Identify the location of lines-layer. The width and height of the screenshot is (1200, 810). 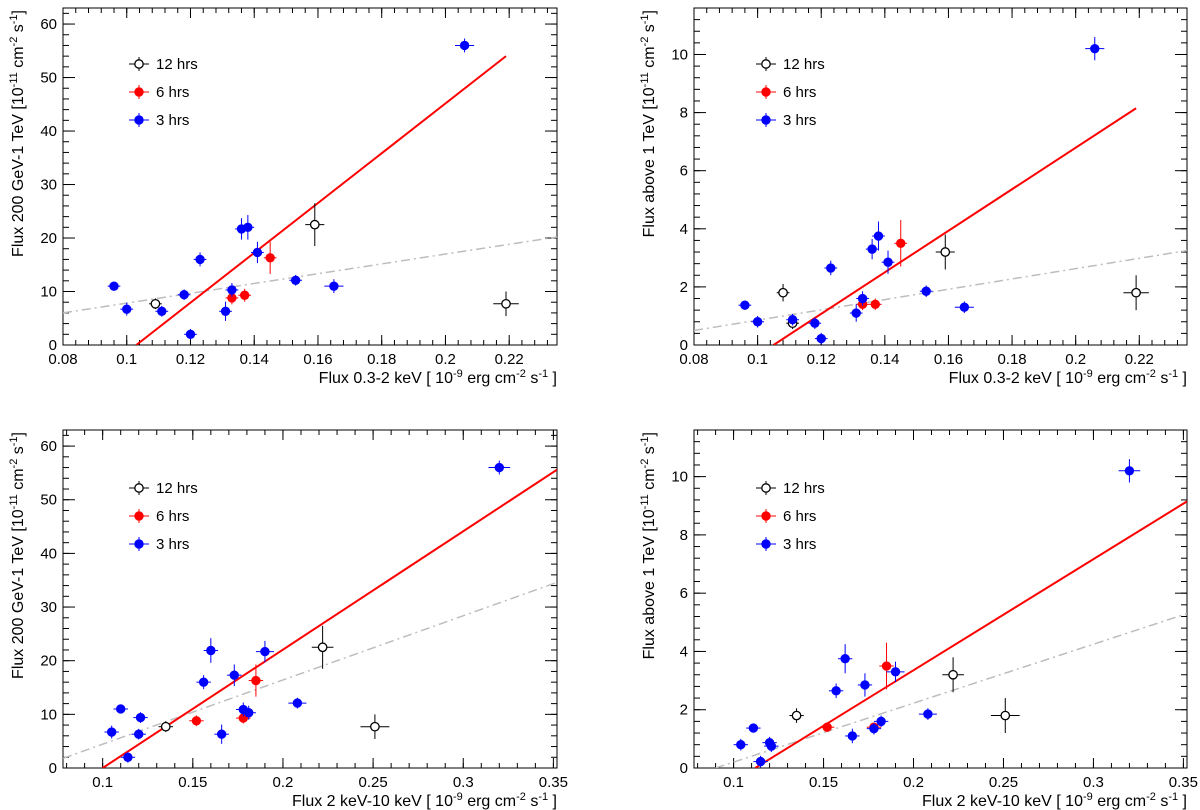
(940, 226).